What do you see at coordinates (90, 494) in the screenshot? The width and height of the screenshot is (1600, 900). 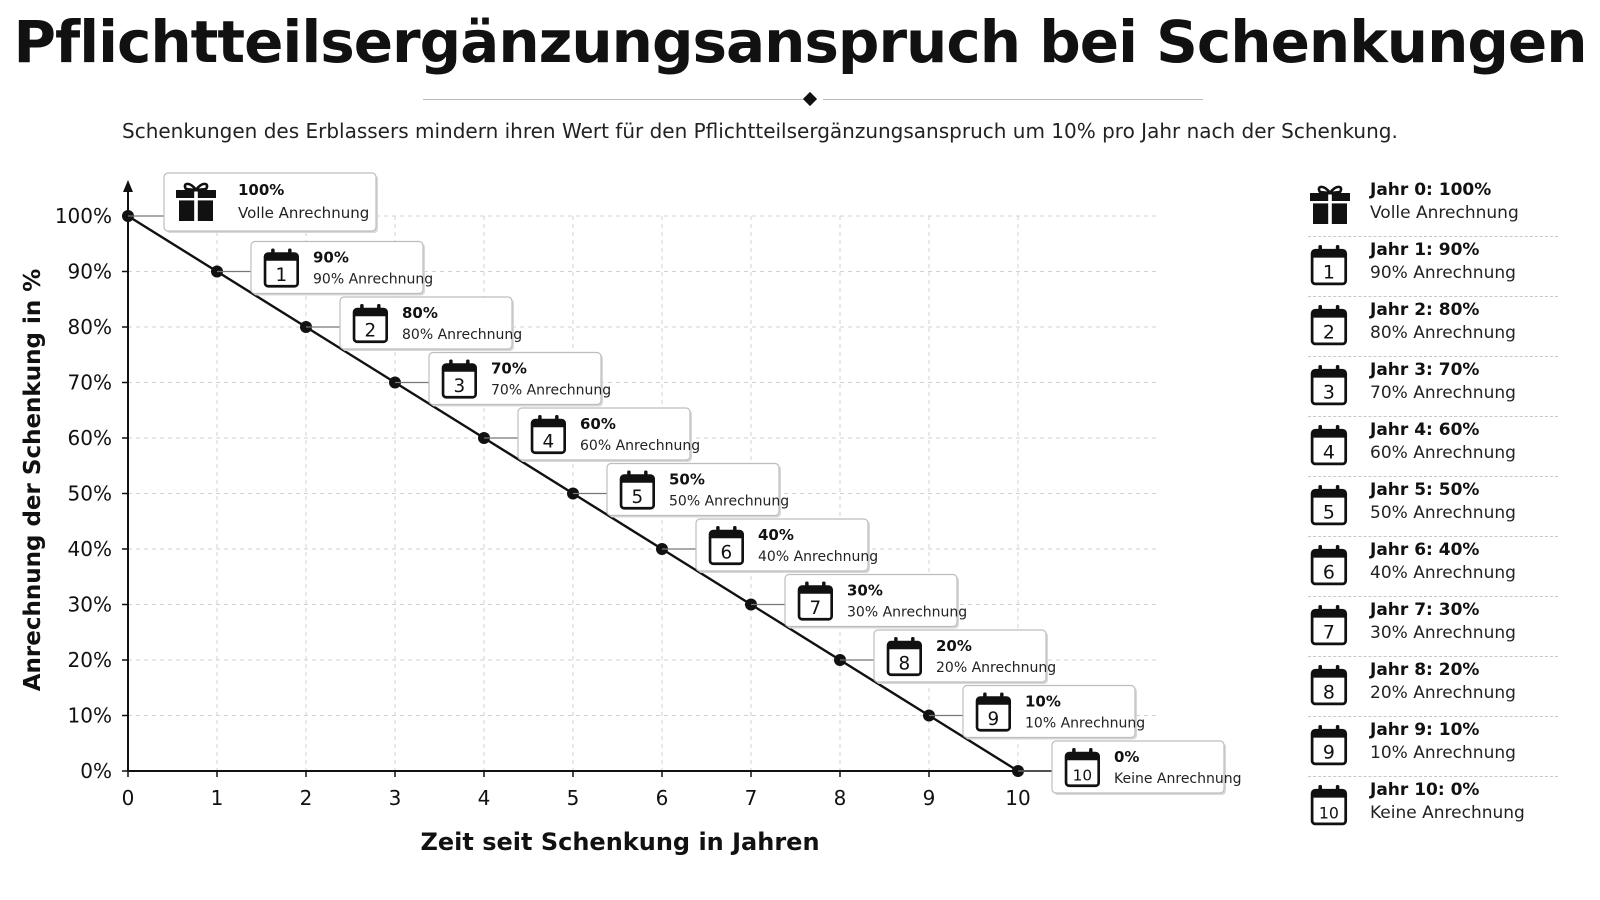 I see `y-tick-label: 50%` at bounding box center [90, 494].